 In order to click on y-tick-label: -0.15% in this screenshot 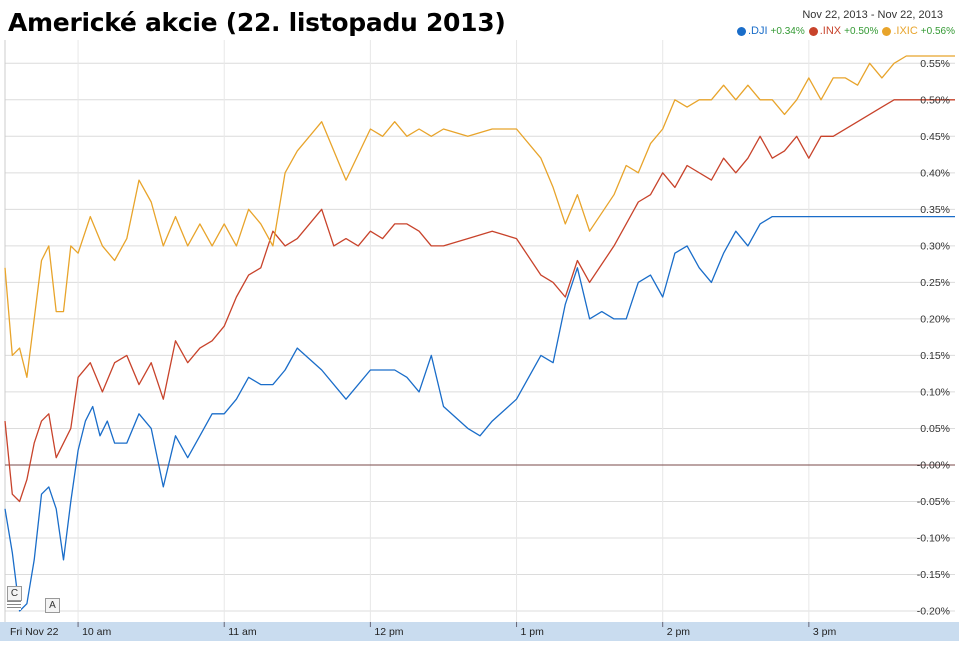, I will do `click(933, 575)`.